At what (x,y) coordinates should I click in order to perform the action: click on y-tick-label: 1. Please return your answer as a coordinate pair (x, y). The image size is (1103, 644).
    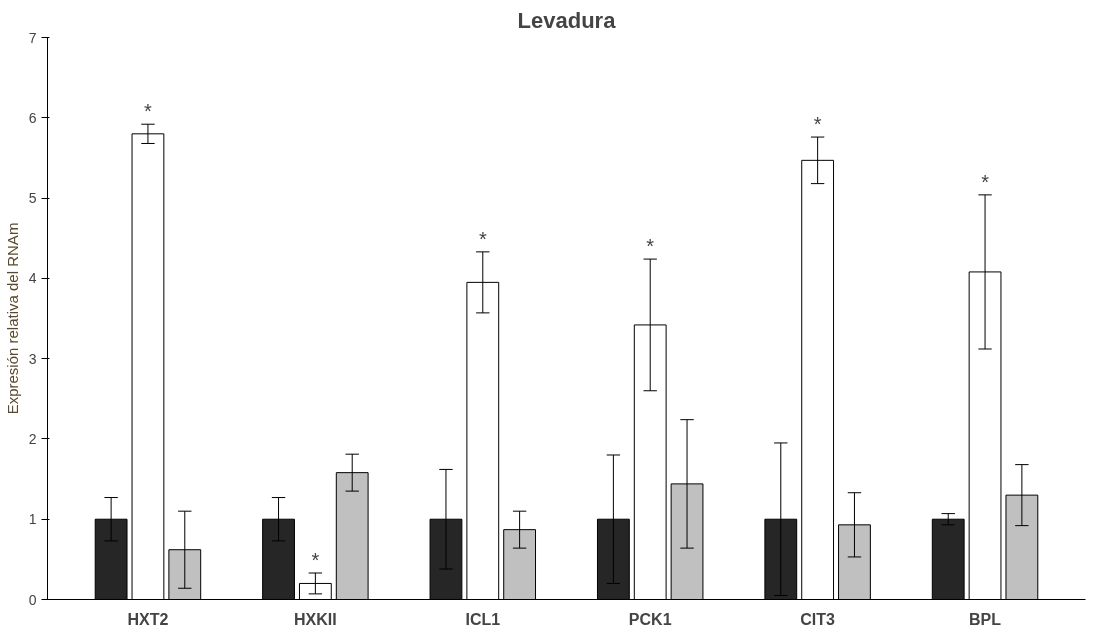
    Looking at the image, I should click on (32, 519).